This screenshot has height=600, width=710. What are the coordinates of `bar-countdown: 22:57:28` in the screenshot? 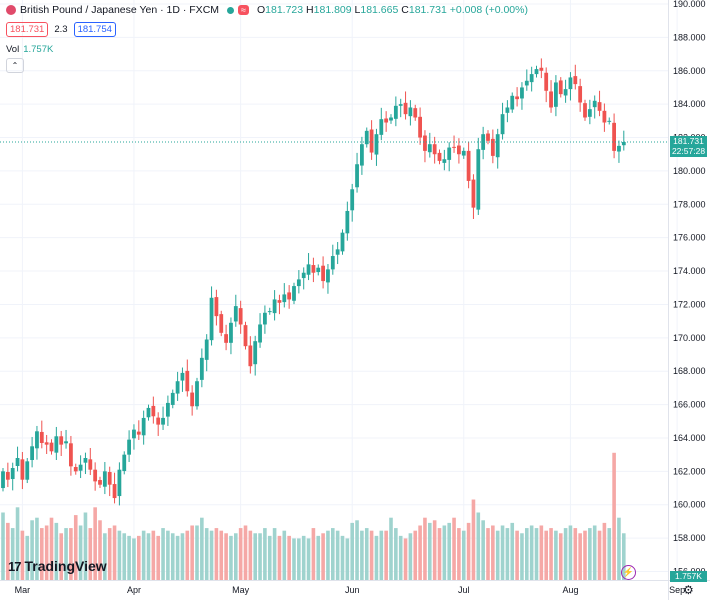 It's located at (688, 151).